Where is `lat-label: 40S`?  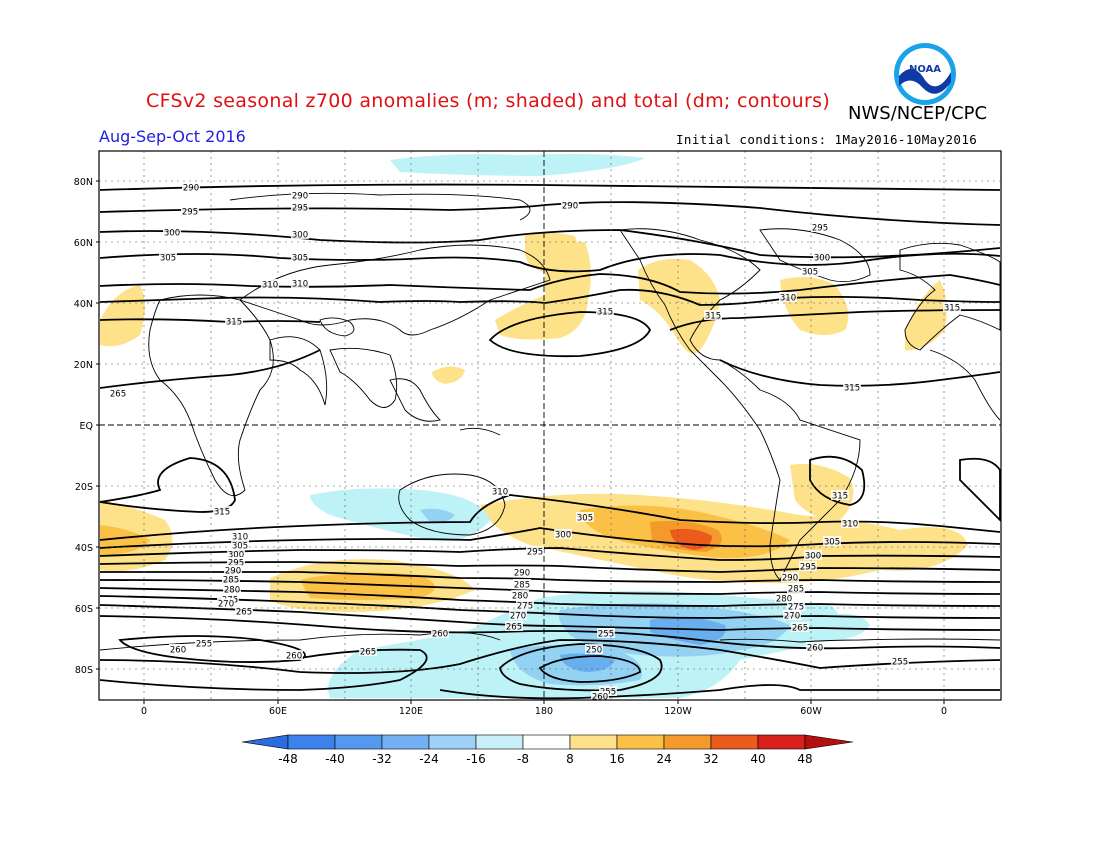 lat-label: 40S is located at coordinates (84, 548).